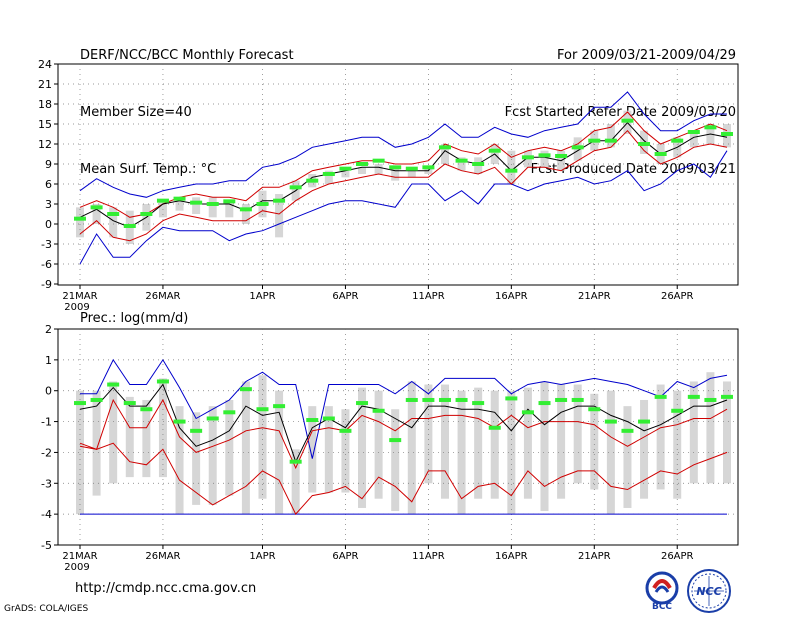 Image resolution: width=800 pixels, height=618 pixels. Describe the element at coordinates (262, 556) in the screenshot. I see `prec-xtick-label: 1APR` at that location.